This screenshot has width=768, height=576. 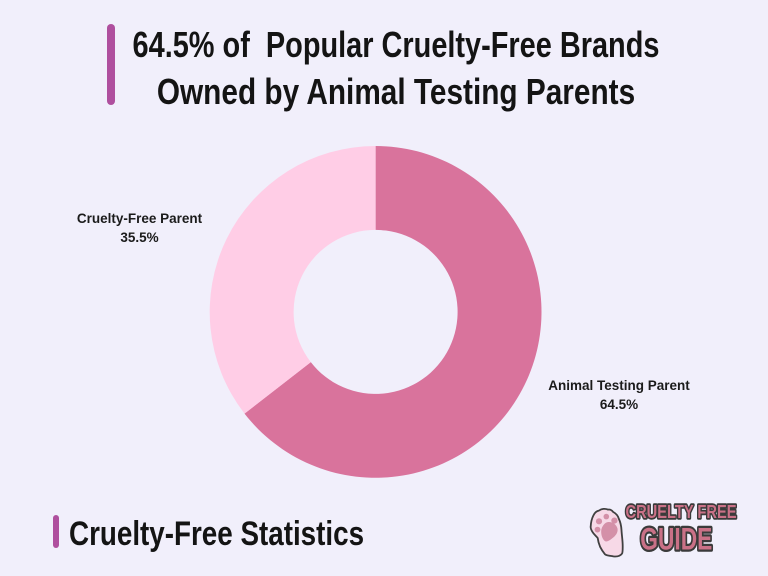 What do you see at coordinates (676, 539) in the screenshot?
I see `svg-text: GUIDE` at bounding box center [676, 539].